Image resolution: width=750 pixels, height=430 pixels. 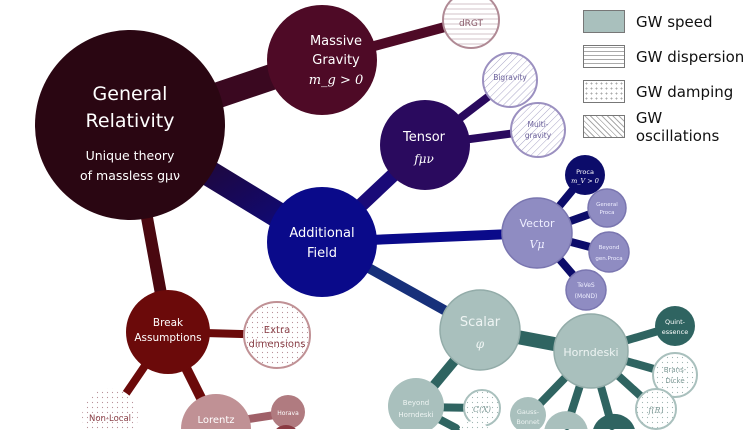 I want to click on node-proca: Proca m_V > 0, so click(x=585, y=175).